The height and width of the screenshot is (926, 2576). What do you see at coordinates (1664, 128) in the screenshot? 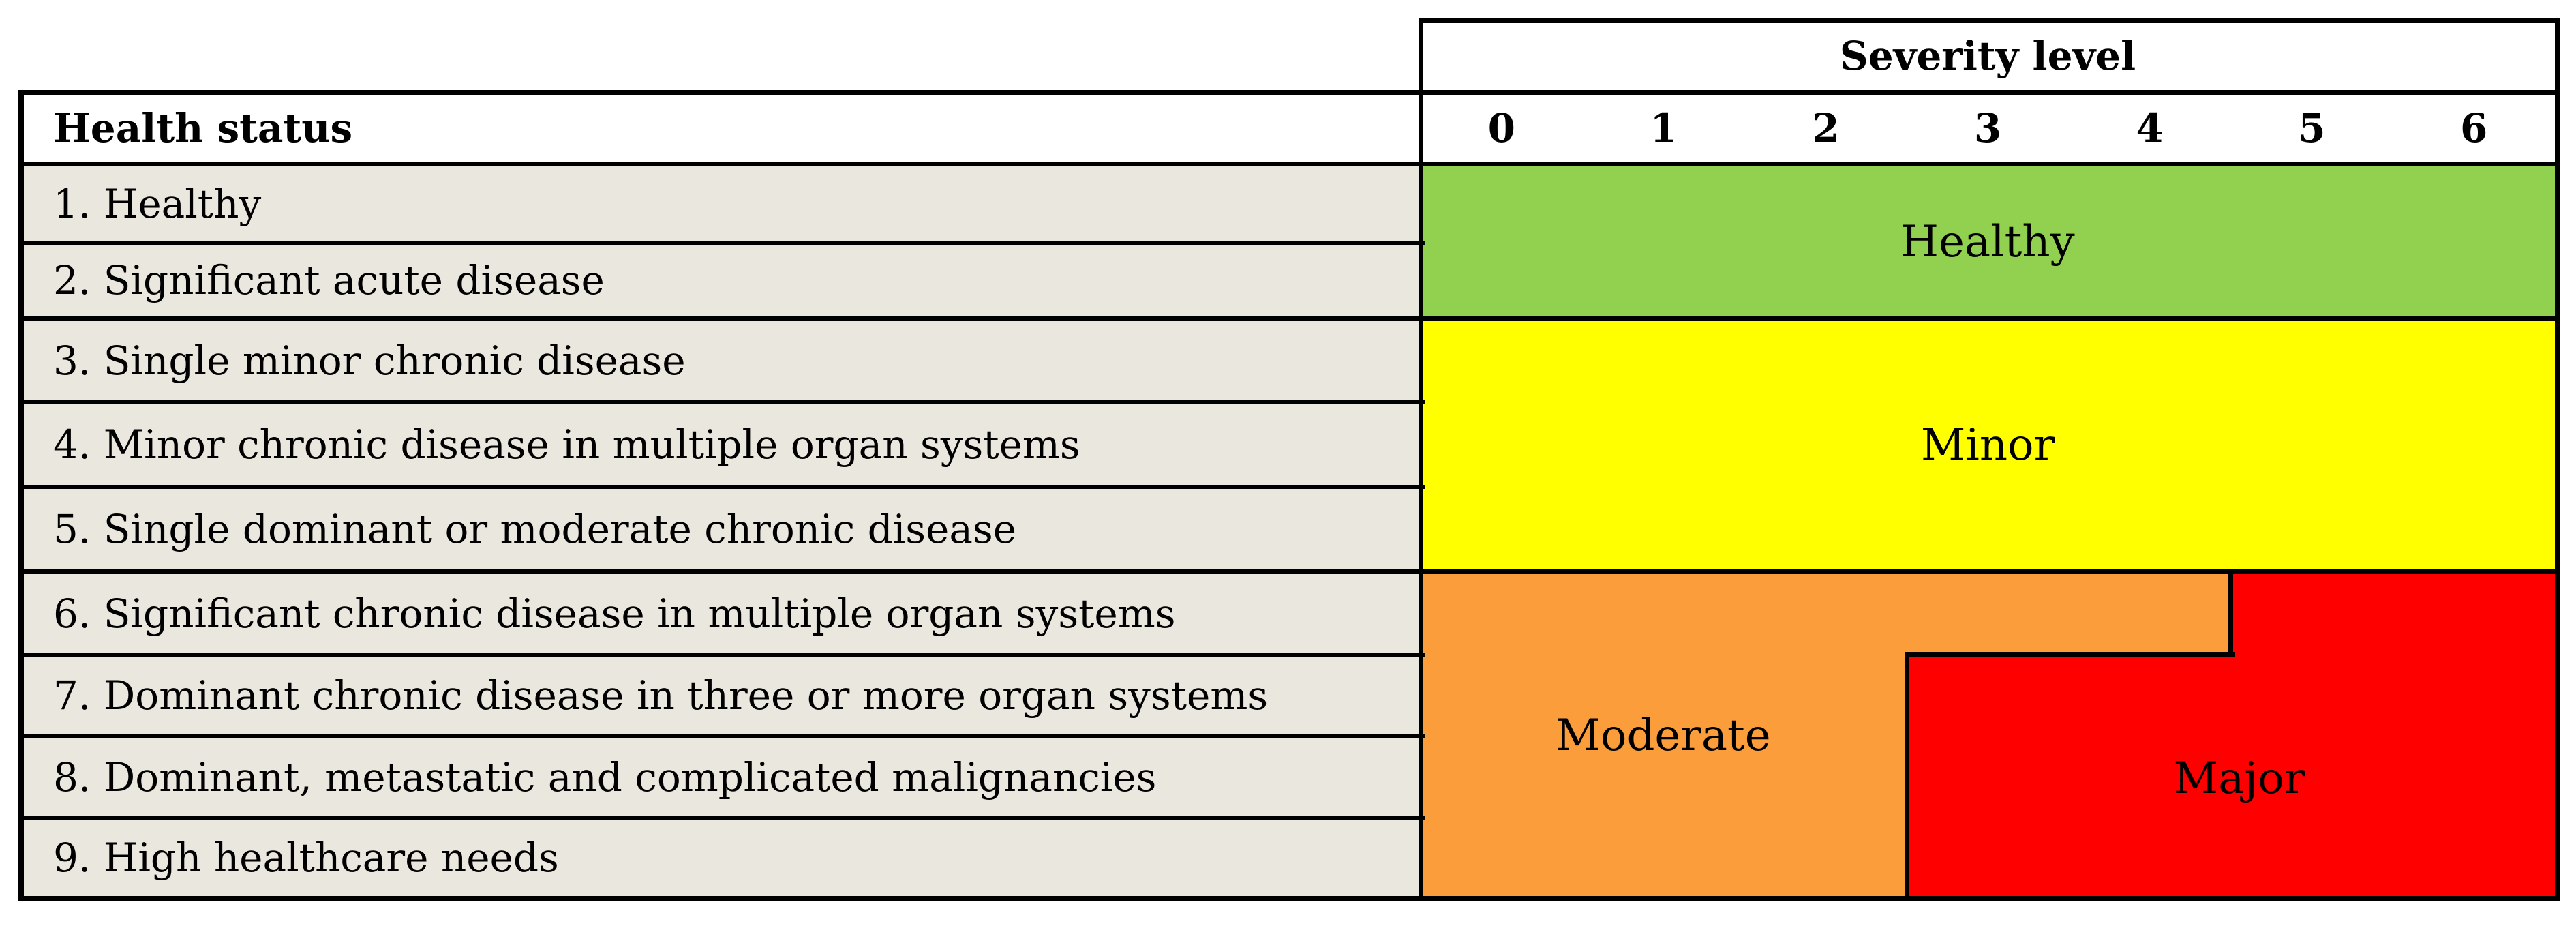
I see `severity-tick-1: 1` at bounding box center [1664, 128].